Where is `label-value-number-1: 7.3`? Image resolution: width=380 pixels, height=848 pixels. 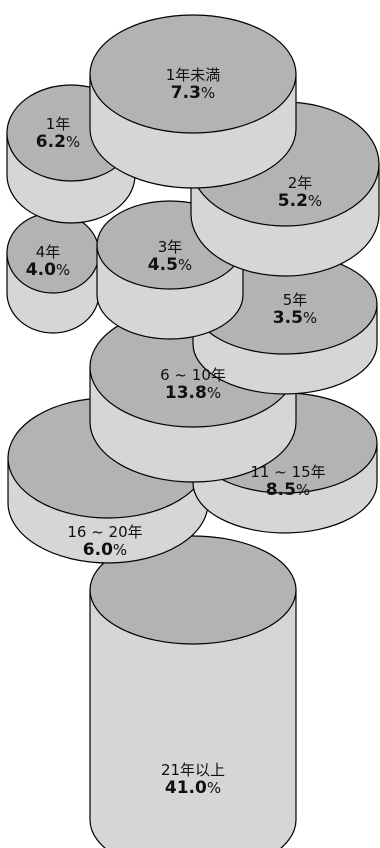 label-value-number-1: 7.3 is located at coordinates (186, 93).